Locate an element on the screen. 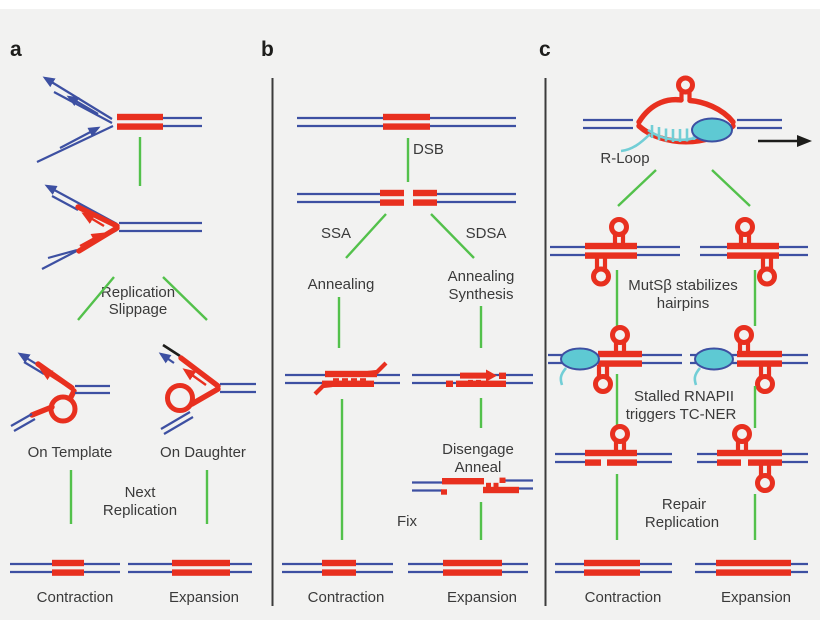 This screenshot has width=820, height=625. step-repair-line1: Repair is located at coordinates (684, 504).